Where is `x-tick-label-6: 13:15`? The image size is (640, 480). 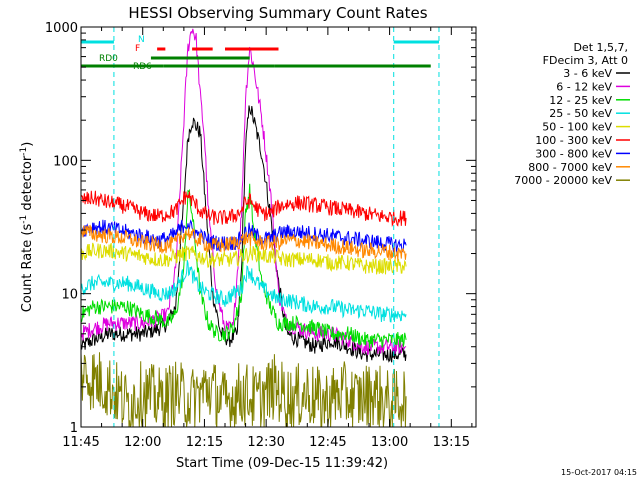 x-tick-label-6: 13:15 is located at coordinates (451, 442).